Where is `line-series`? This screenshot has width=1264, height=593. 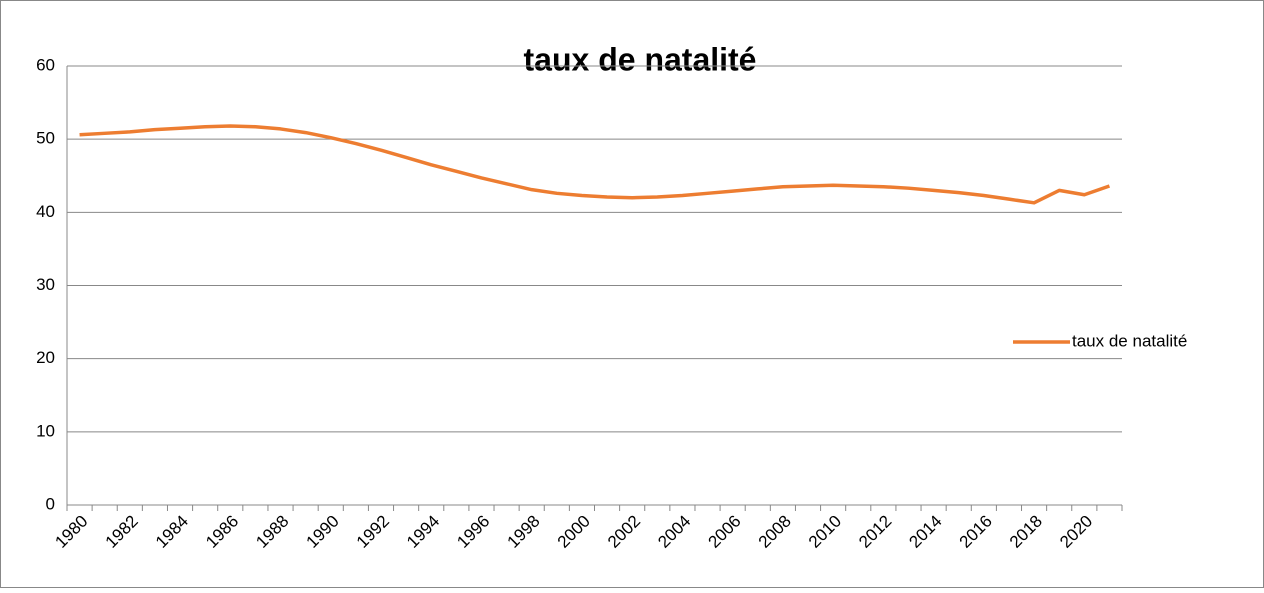
line-series is located at coordinates (595, 164).